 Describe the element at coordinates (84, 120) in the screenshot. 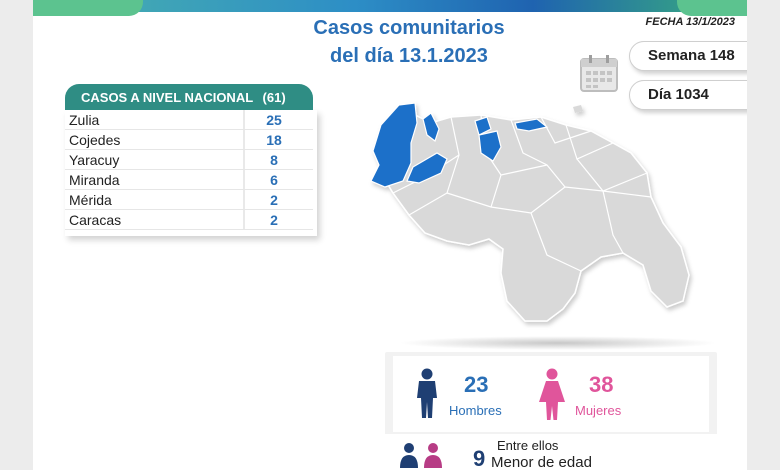

I see `state-name: Zulia` at that location.